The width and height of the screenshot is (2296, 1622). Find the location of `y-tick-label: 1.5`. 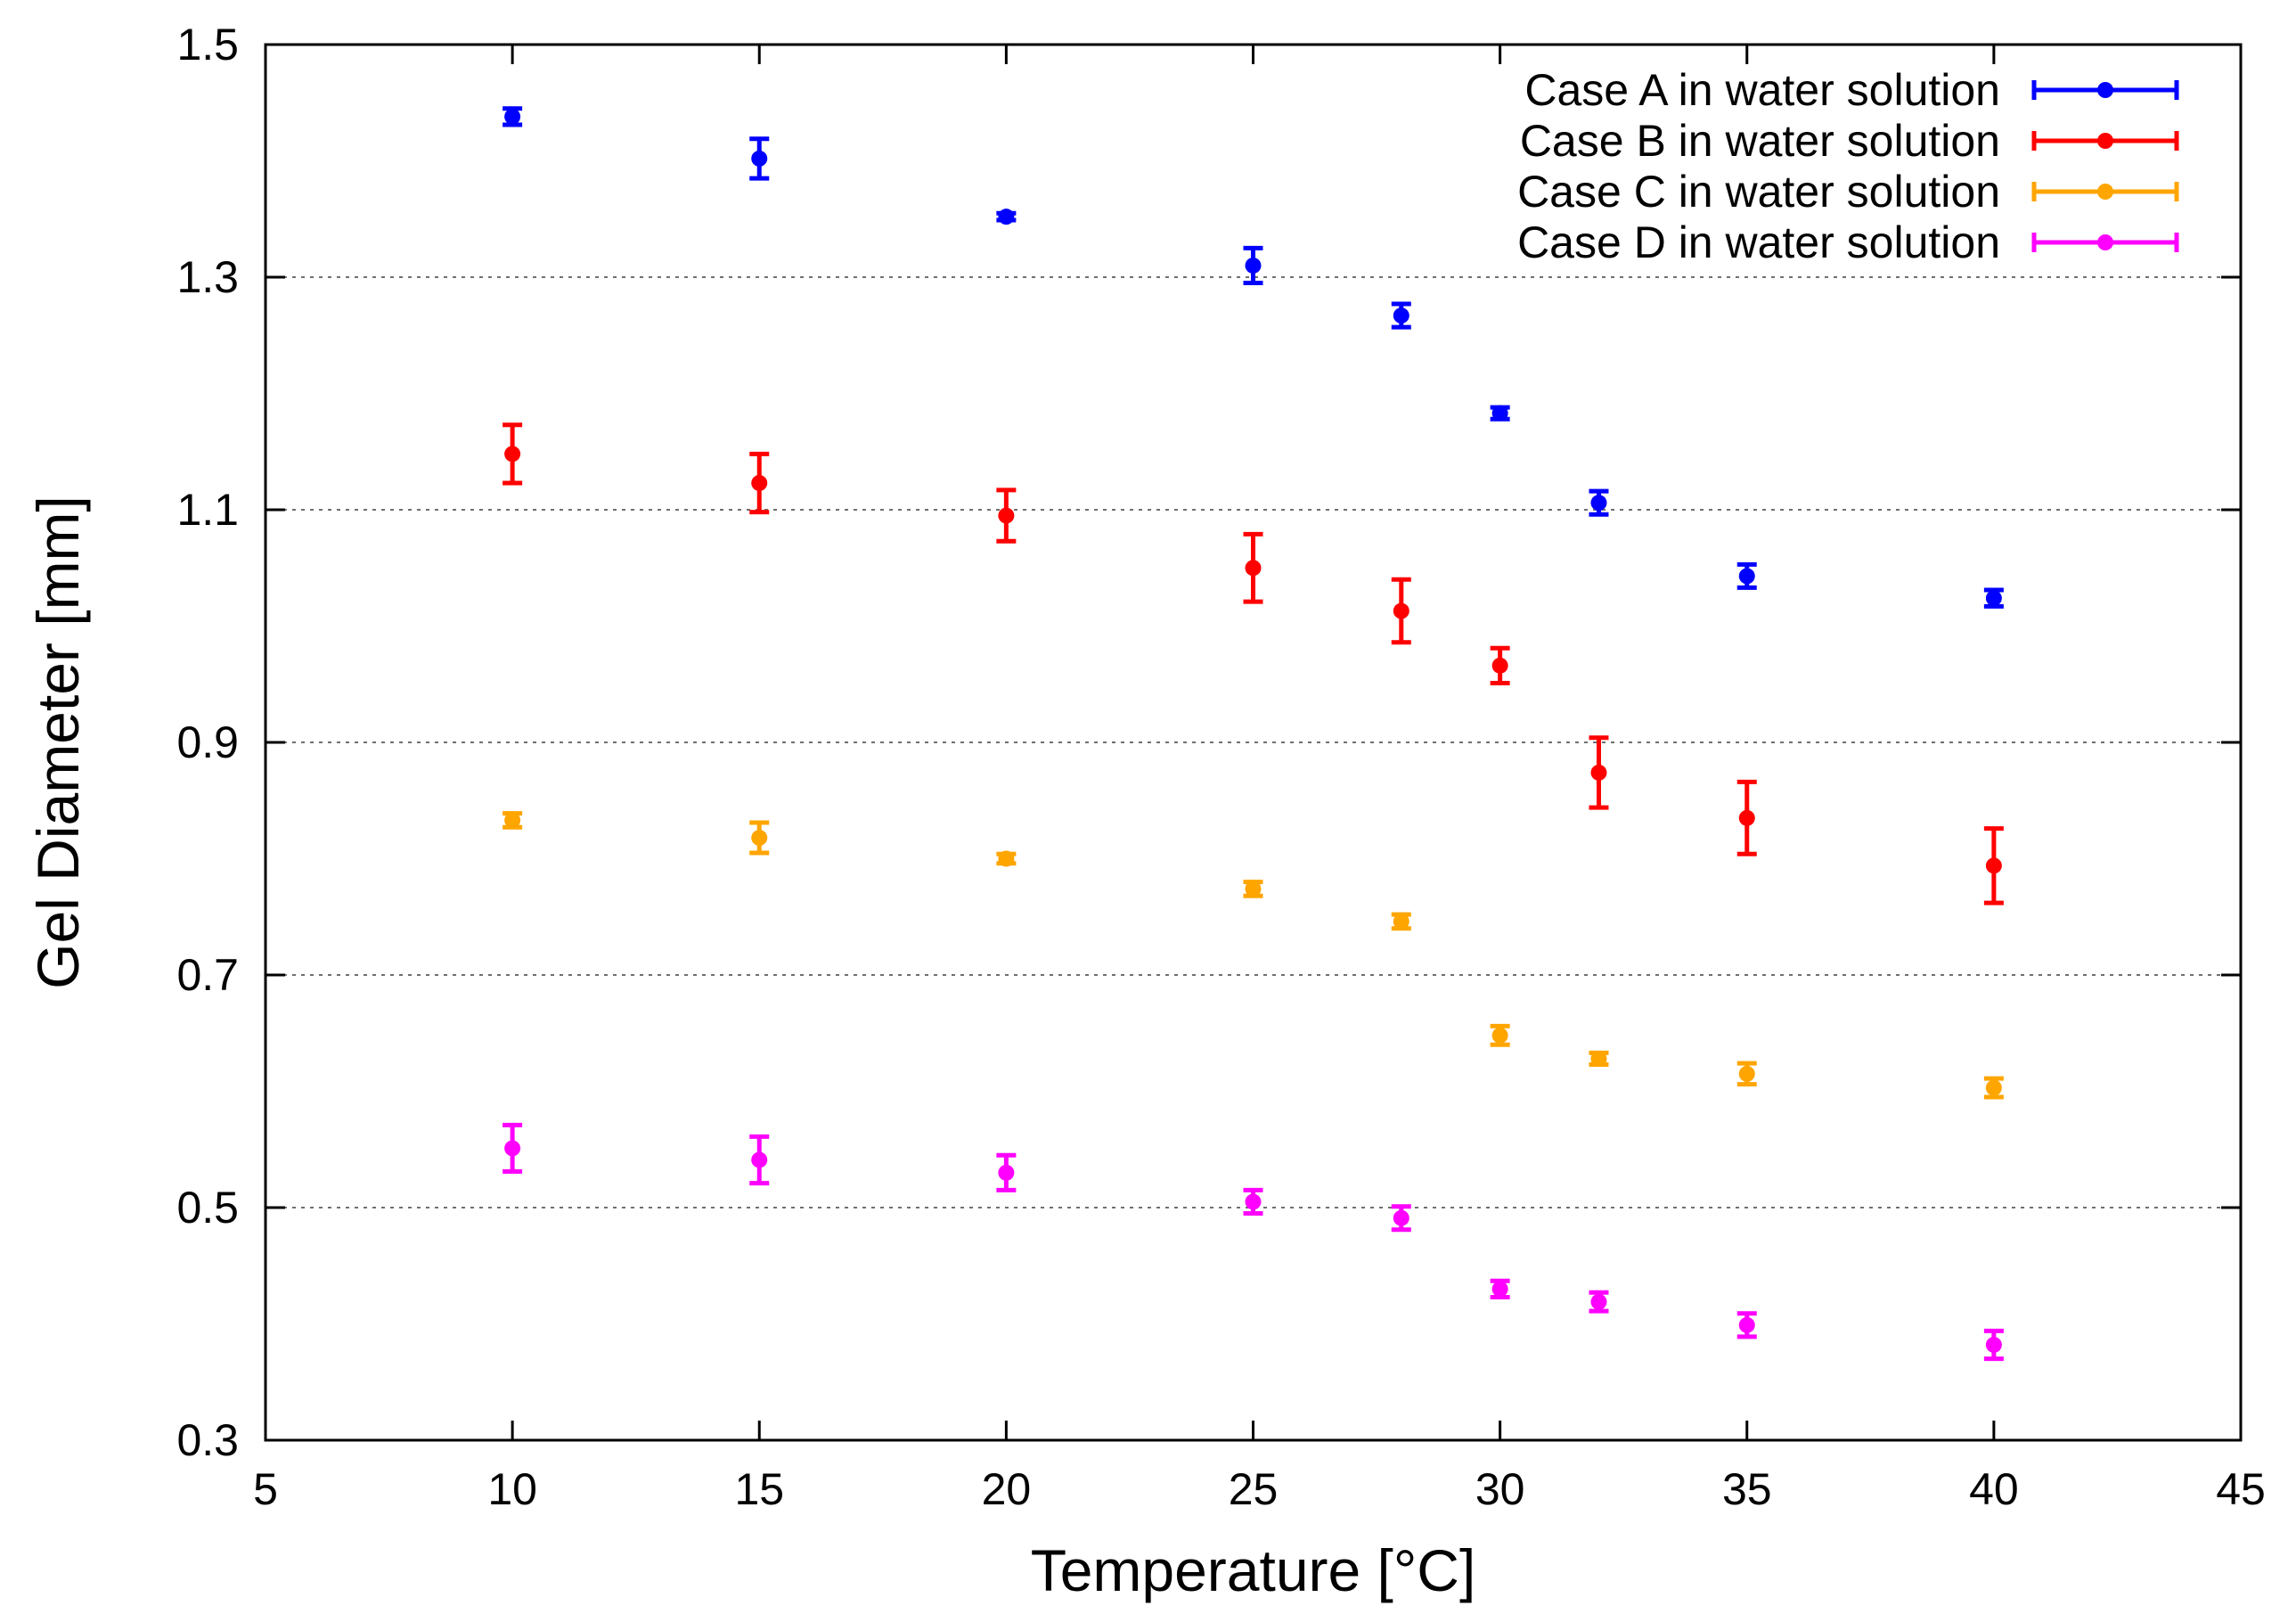

y-tick-label: 1.5 is located at coordinates (207, 45).